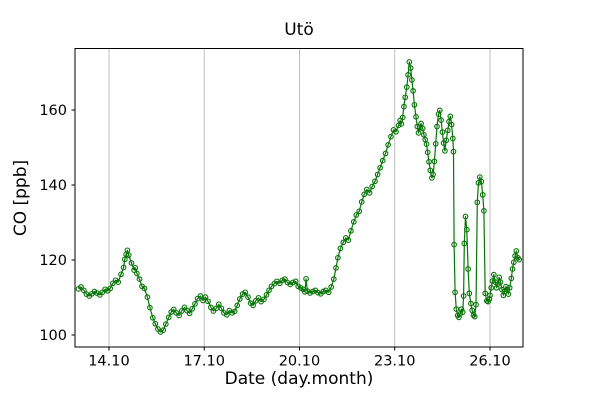 Image resolution: width=600 pixels, height=400 pixels. Describe the element at coordinates (299, 379) in the screenshot. I see `x-axis-label: Date (day.month)` at that location.